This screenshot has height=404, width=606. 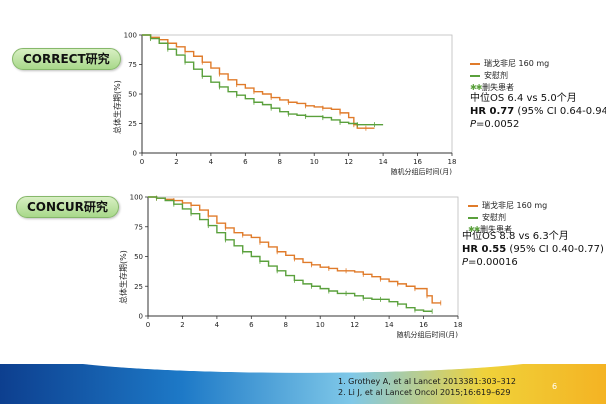 What do you see at coordinates (66, 59) in the screenshot?
I see `study-badge-correct: CORRECT研究` at bounding box center [66, 59].